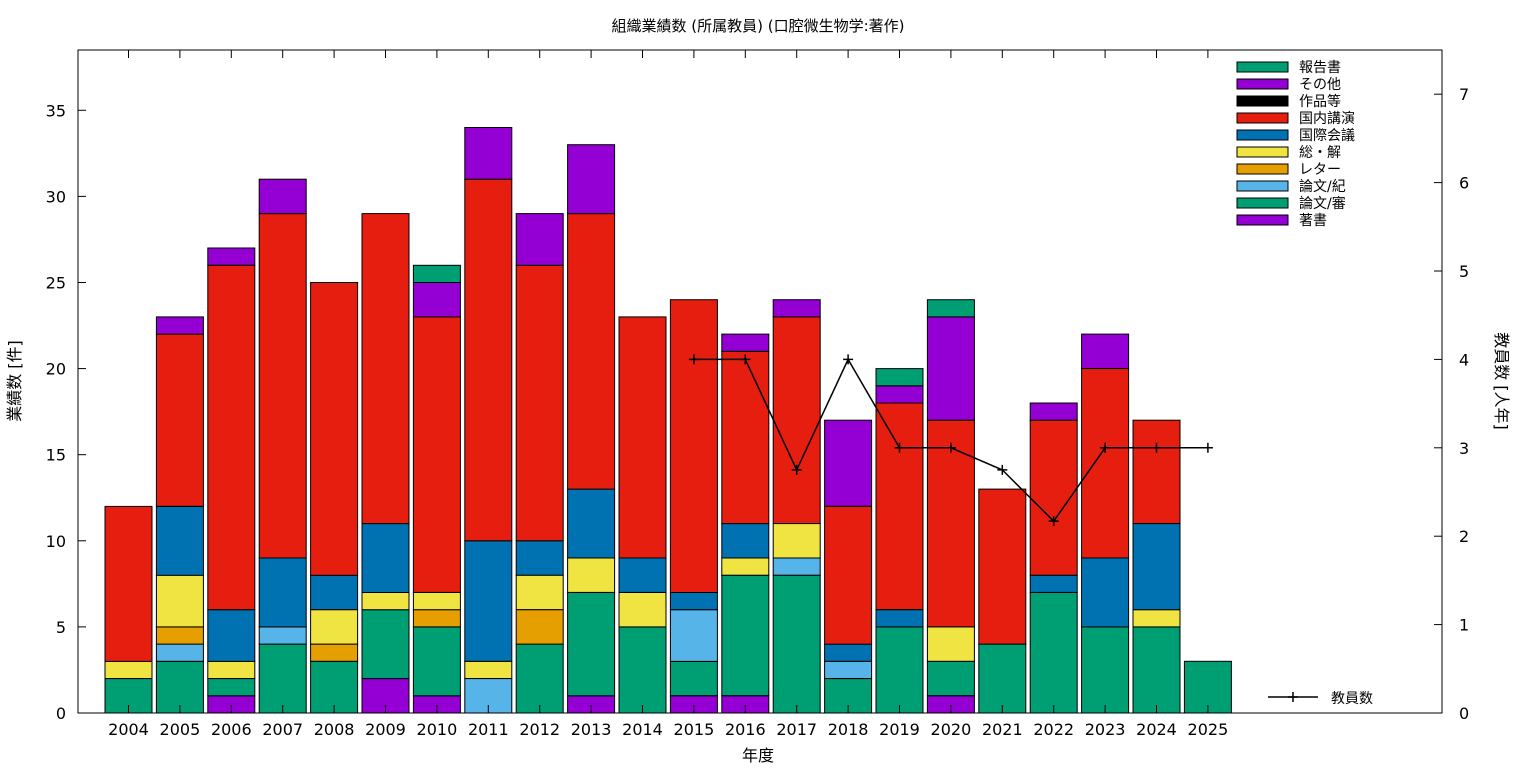 Image resolution: width=1536 pixels, height=768 pixels. What do you see at coordinates (179, 652) in the screenshot?
I see `bar-2005-s2` at bounding box center [179, 652].